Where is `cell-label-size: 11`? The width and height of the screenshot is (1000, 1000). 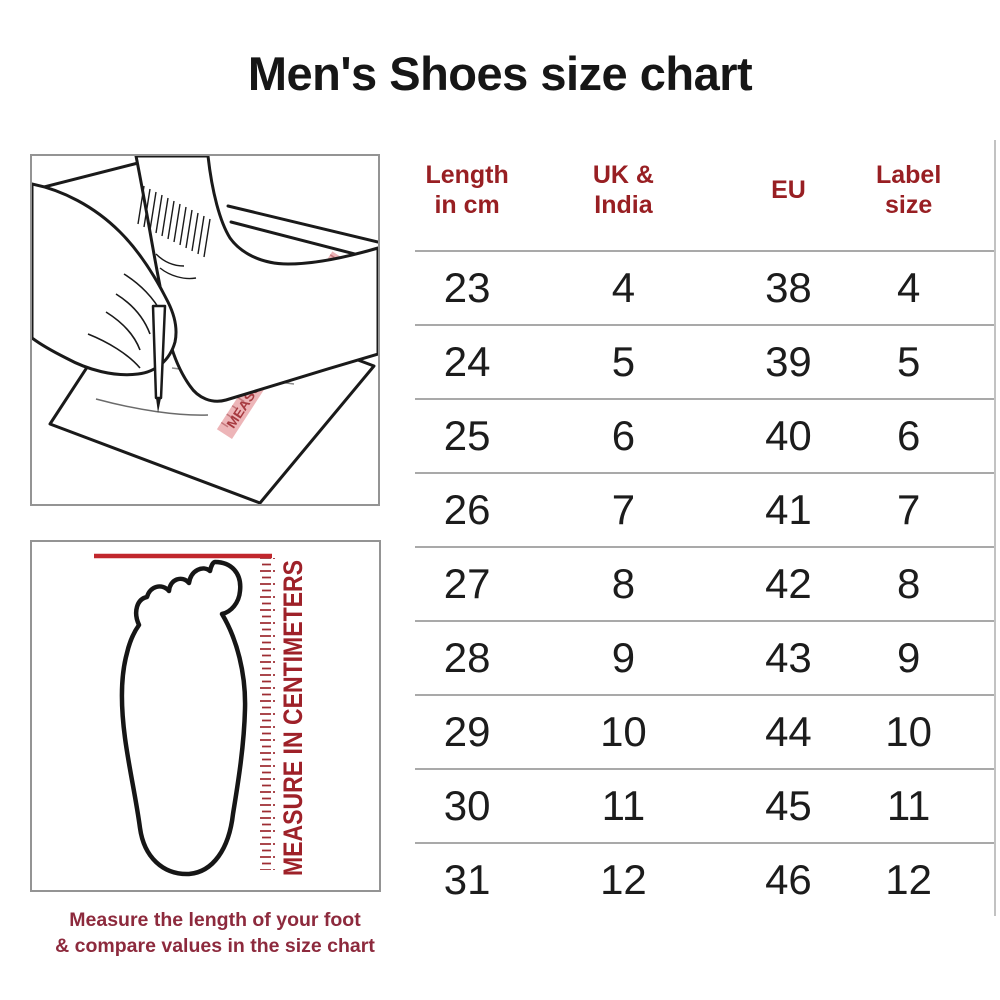
cell-label-size: 11 is located at coordinates (921, 805).